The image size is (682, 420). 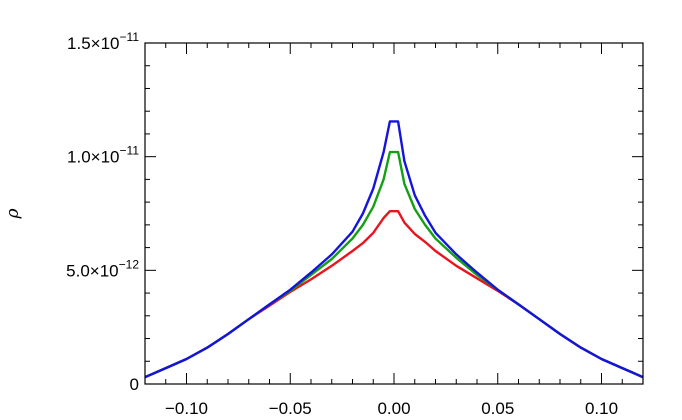 What do you see at coordinates (103, 41) in the screenshot?
I see `y-tick-label-3: 1.5×10⁻¹¹` at bounding box center [103, 41].